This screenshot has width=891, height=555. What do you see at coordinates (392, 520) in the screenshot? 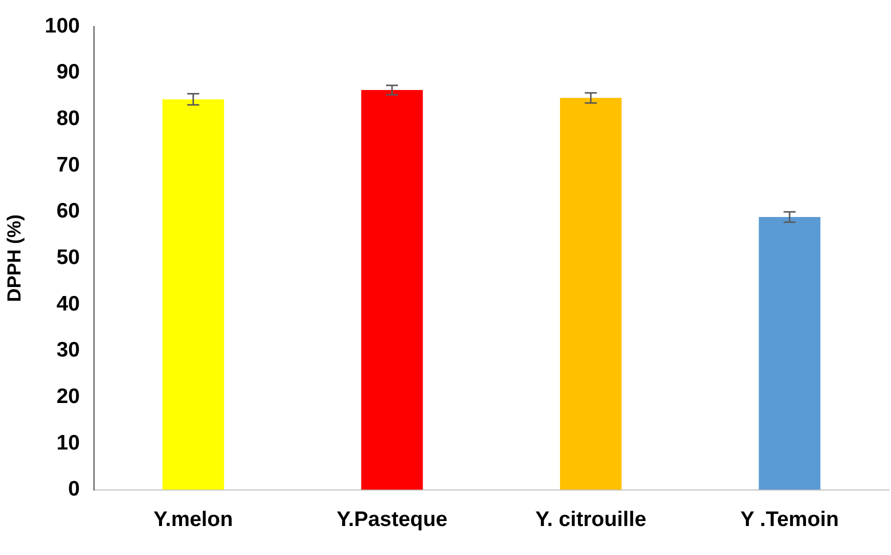
I see `x-tick-label: Y.Pasteque` at bounding box center [392, 520].